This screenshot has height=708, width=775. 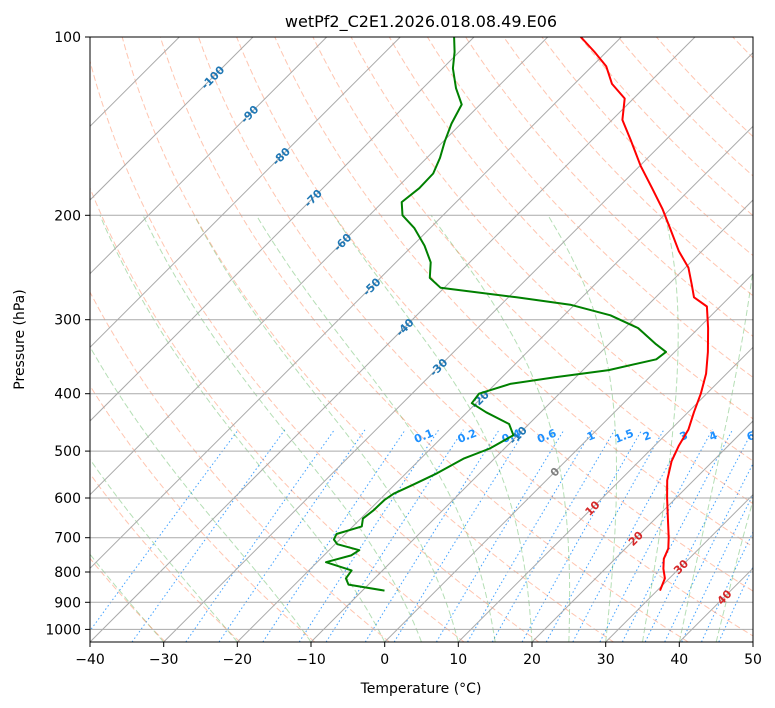 I want to click on y-tick-label: 100, so click(x=67, y=38).